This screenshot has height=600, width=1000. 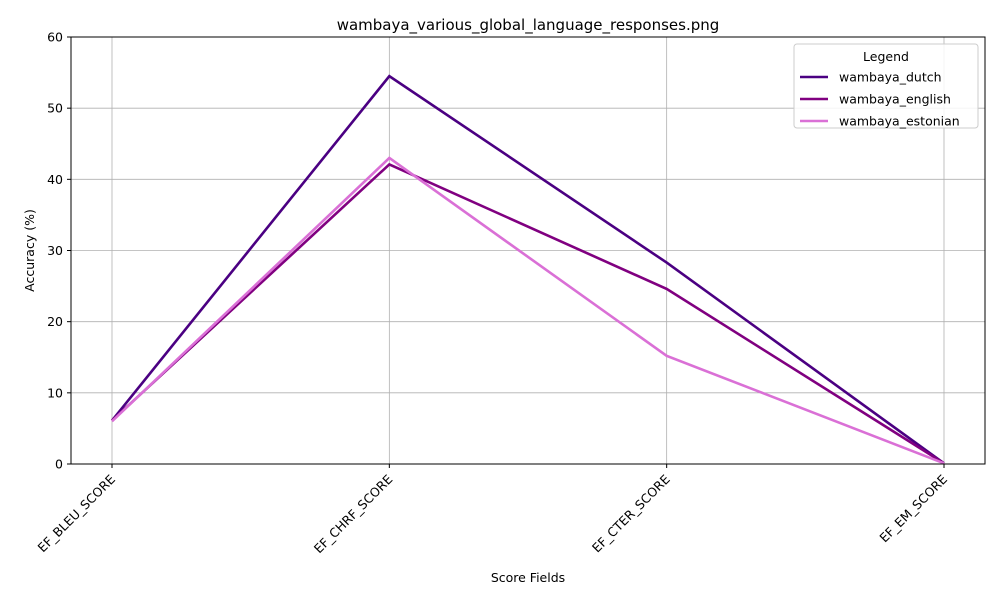 I want to click on legend-label: wambaya_dutch, so click(x=890, y=77).